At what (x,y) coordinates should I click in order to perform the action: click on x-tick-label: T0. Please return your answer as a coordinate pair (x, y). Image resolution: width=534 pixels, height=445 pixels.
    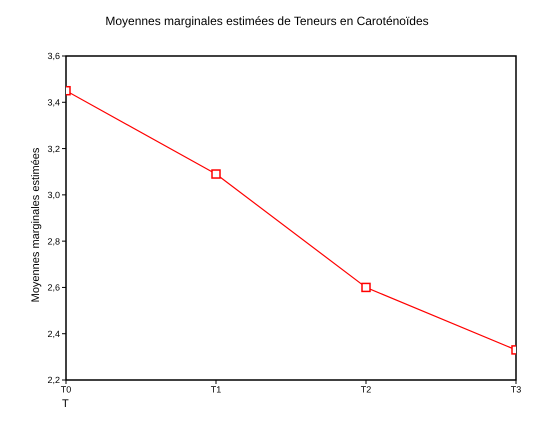
    Looking at the image, I should click on (66, 389).